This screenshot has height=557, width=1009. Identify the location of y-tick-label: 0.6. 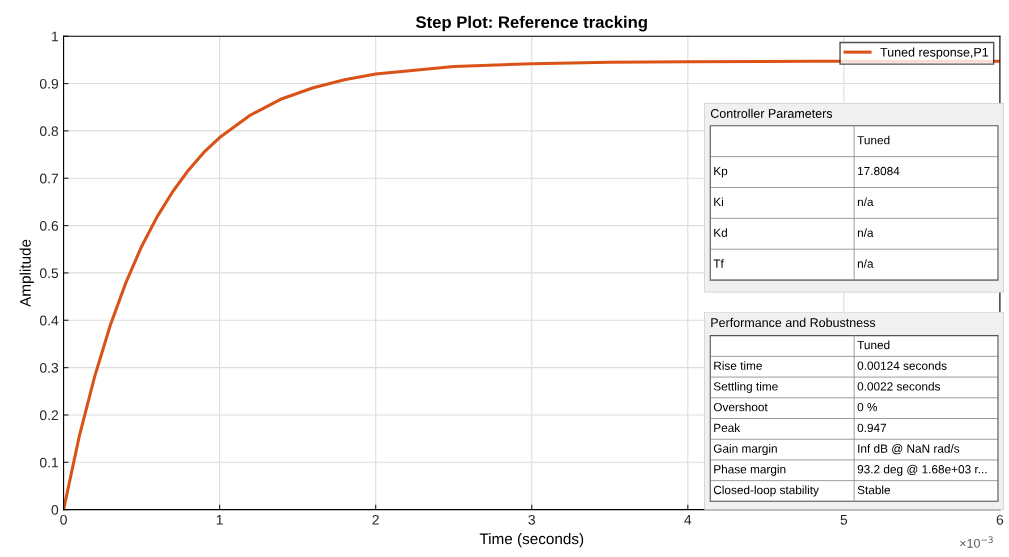
(49, 225).